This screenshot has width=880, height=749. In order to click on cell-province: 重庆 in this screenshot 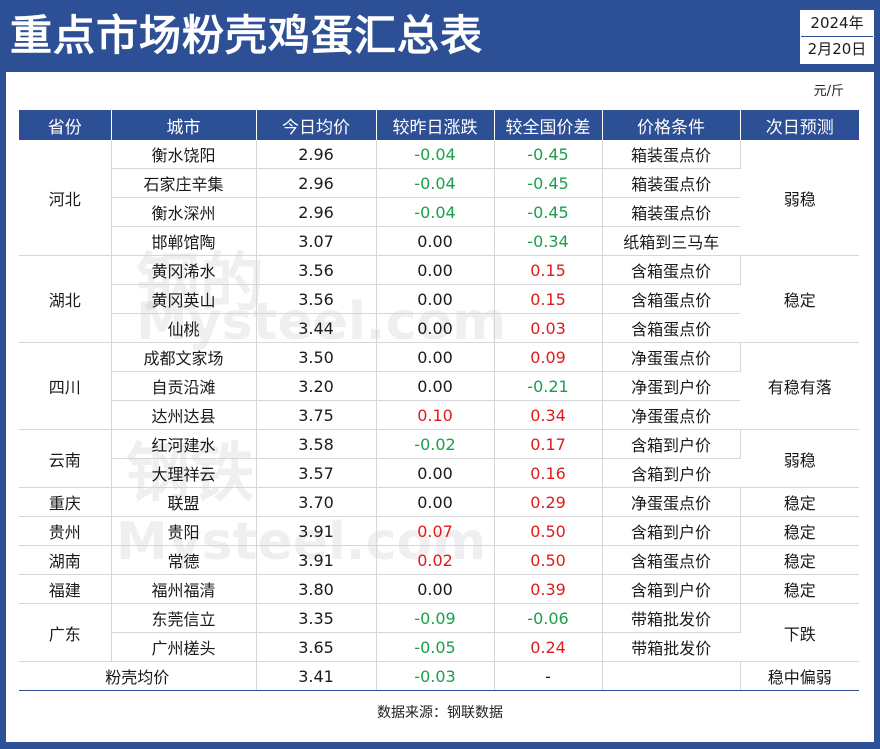, I will do `click(65, 502)`.